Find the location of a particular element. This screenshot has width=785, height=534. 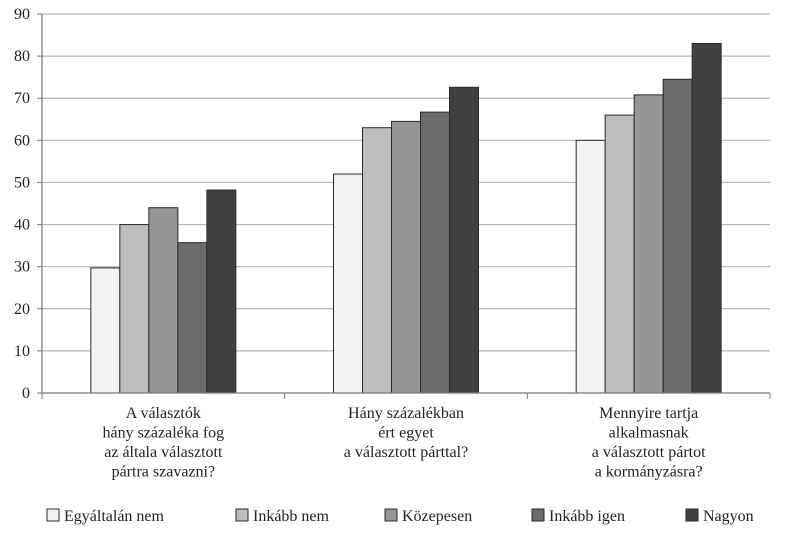

x-category-label-line: a kormányzásra? is located at coordinates (649, 472).